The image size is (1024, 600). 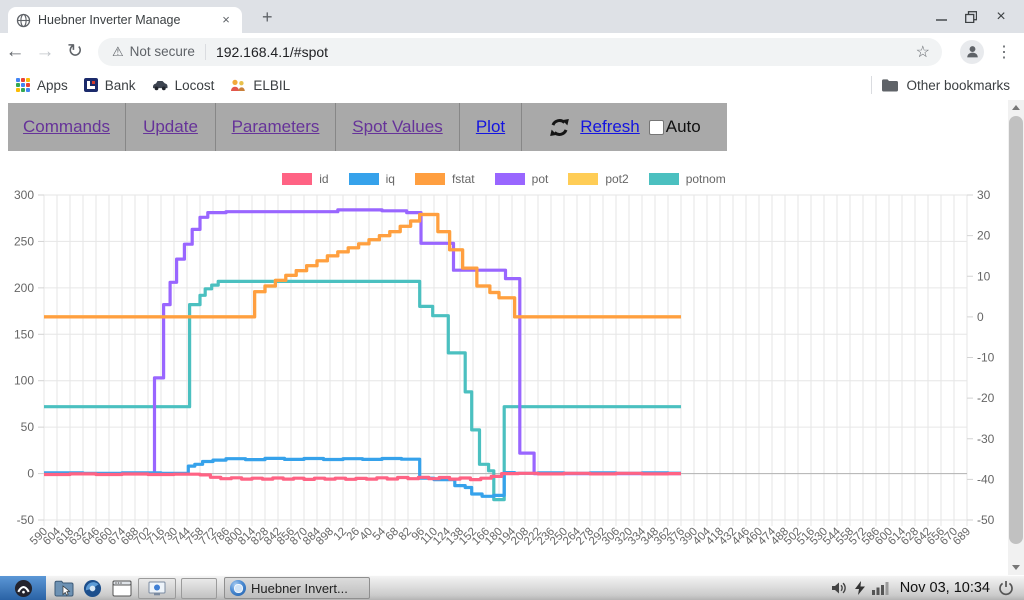 I want to click on svg-text: 0, so click(x=30, y=474).